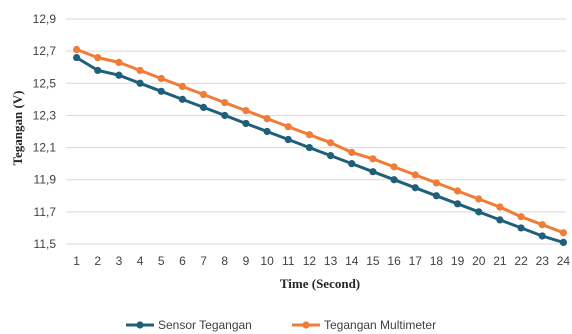  I want to click on x-tick-label: 18, so click(437, 261).